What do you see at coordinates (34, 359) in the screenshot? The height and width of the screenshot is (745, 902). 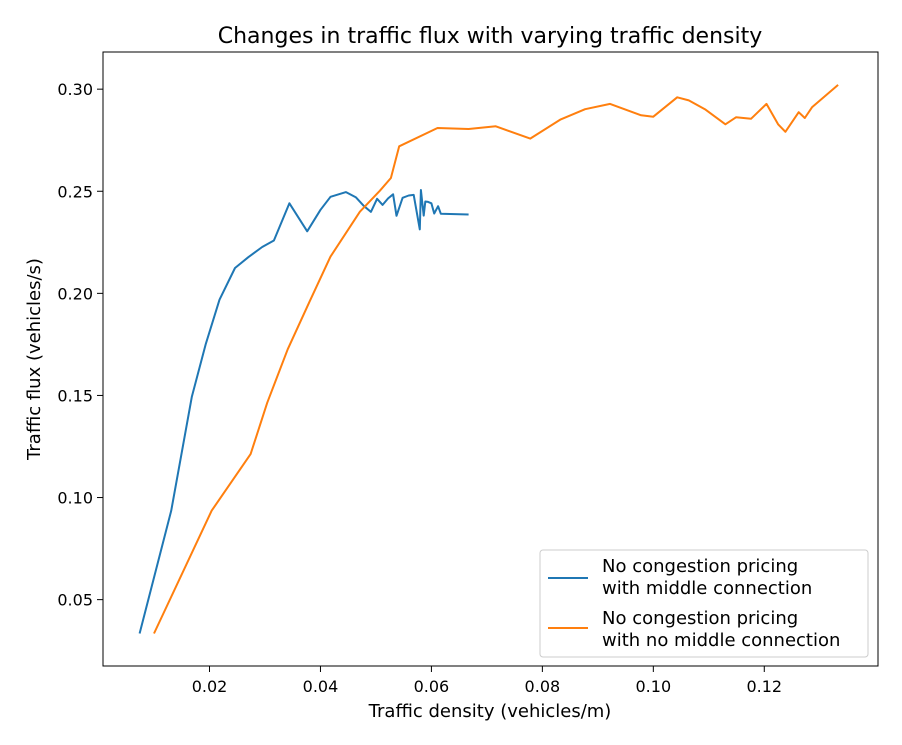 I see `y-axis-label: Traffic flux (vehicles/s)` at bounding box center [34, 359].